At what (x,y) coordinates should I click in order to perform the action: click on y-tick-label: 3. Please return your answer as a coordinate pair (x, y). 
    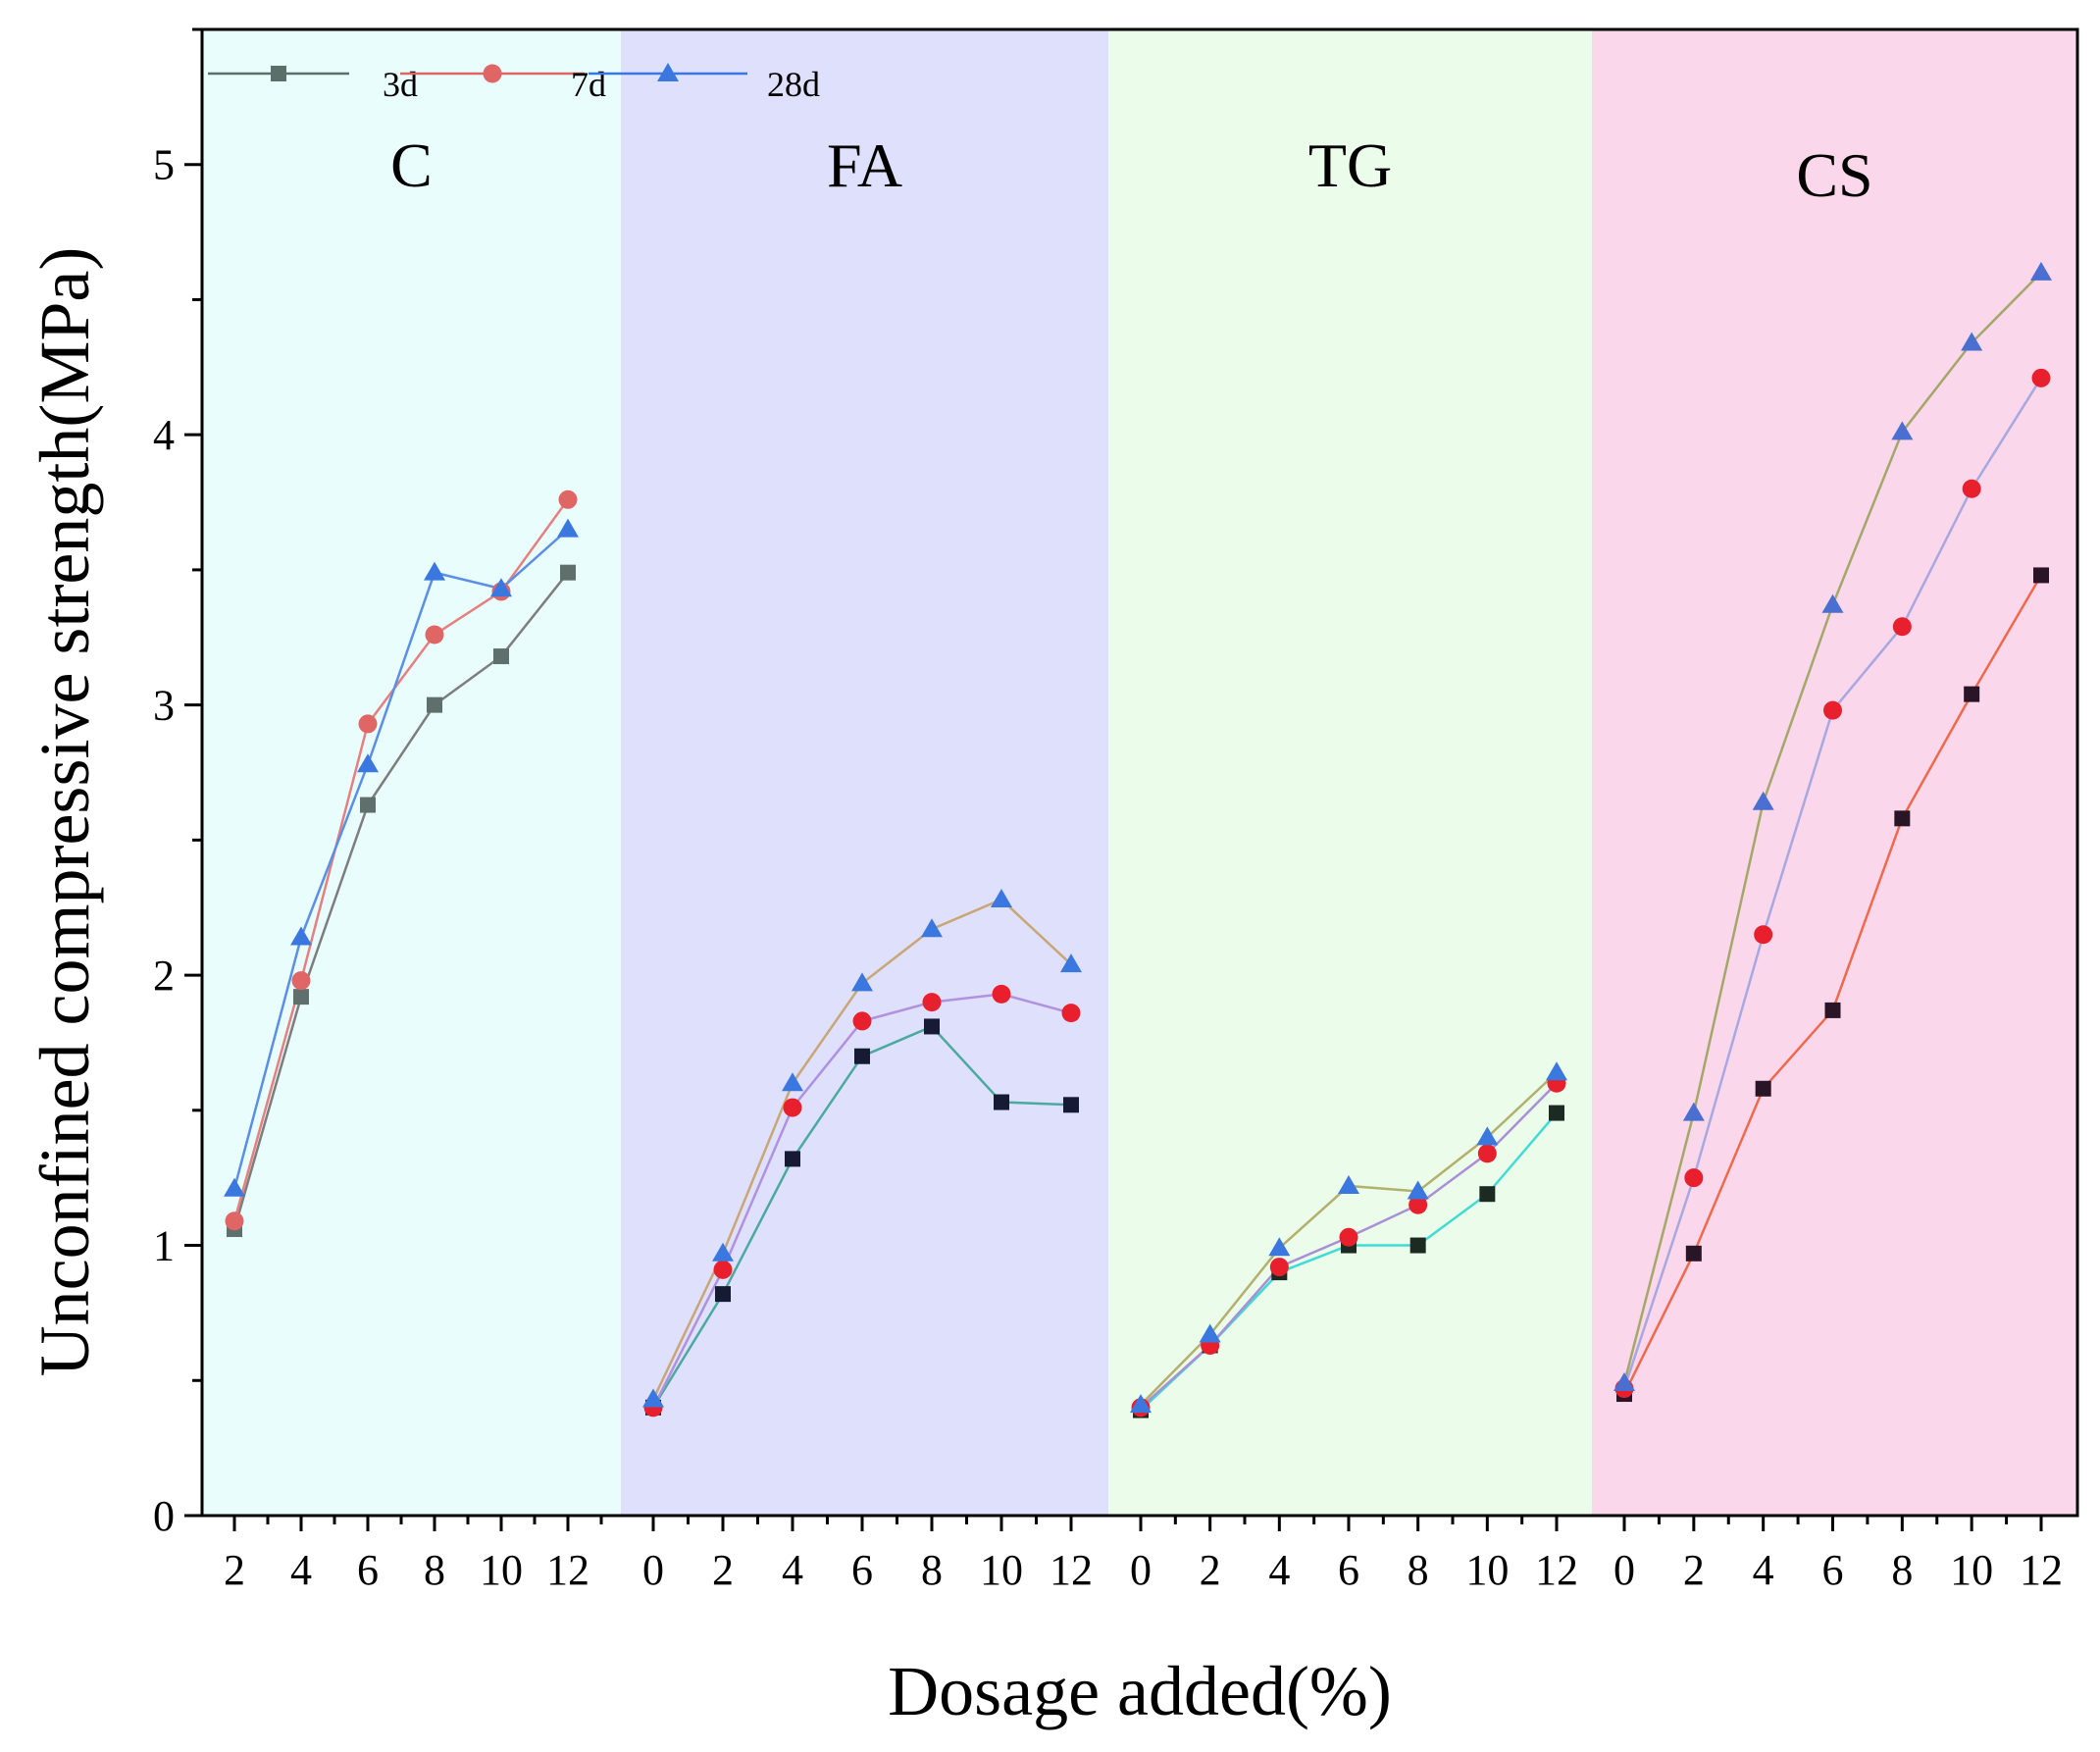
    Looking at the image, I should click on (164, 706).